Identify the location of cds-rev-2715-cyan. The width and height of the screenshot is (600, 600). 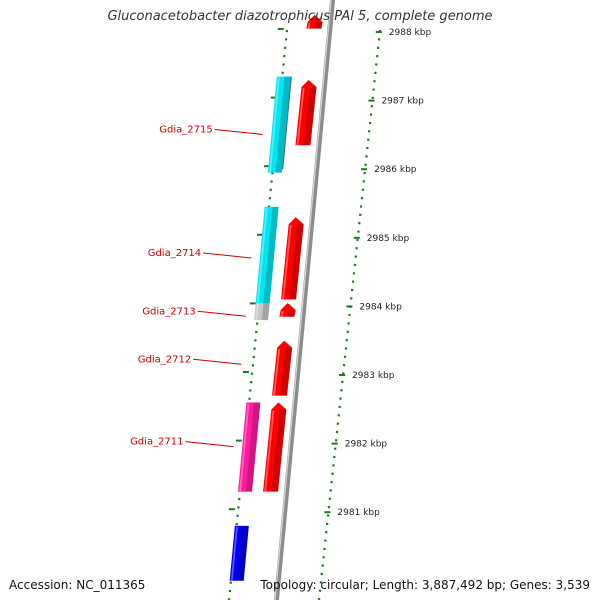
(279, 124).